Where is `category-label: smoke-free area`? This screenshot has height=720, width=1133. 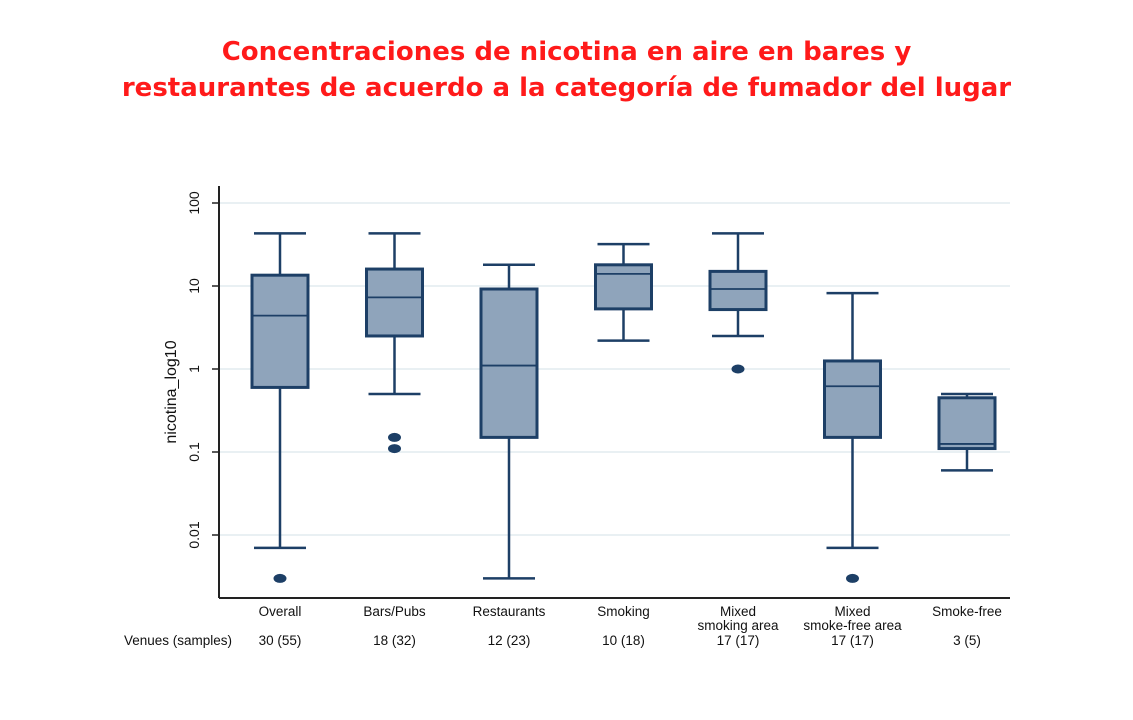
category-label: smoke-free area is located at coordinates (852, 625).